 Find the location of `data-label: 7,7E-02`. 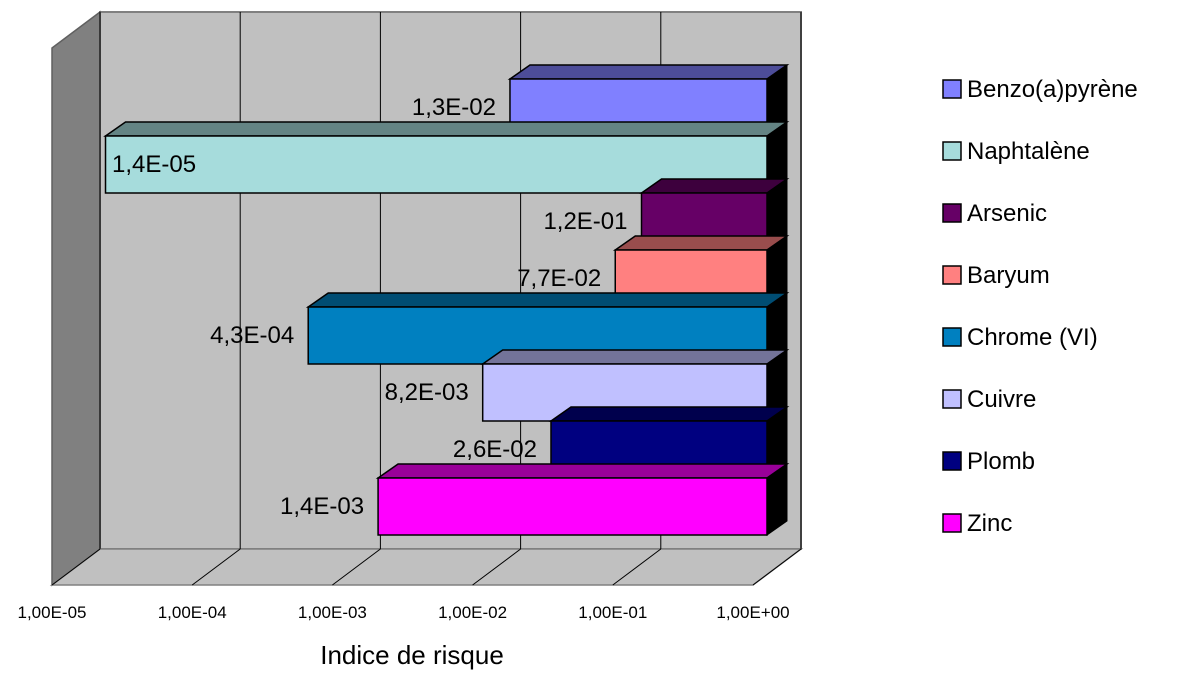

data-label: 7,7E-02 is located at coordinates (559, 278).